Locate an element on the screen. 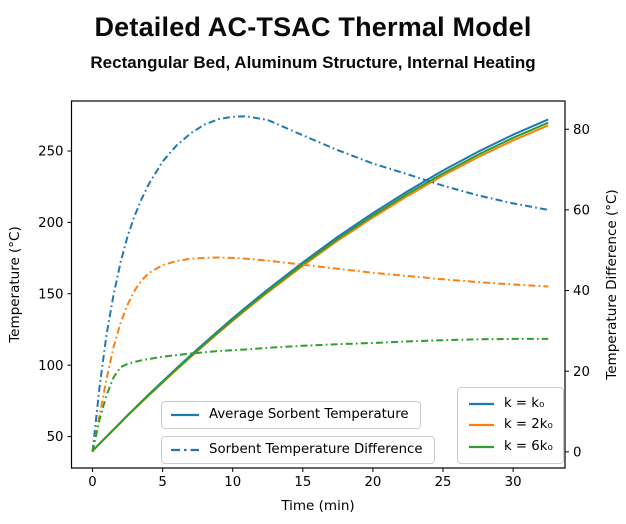 The width and height of the screenshot is (626, 524). legend-label: k = 6k₀ is located at coordinates (528, 446).